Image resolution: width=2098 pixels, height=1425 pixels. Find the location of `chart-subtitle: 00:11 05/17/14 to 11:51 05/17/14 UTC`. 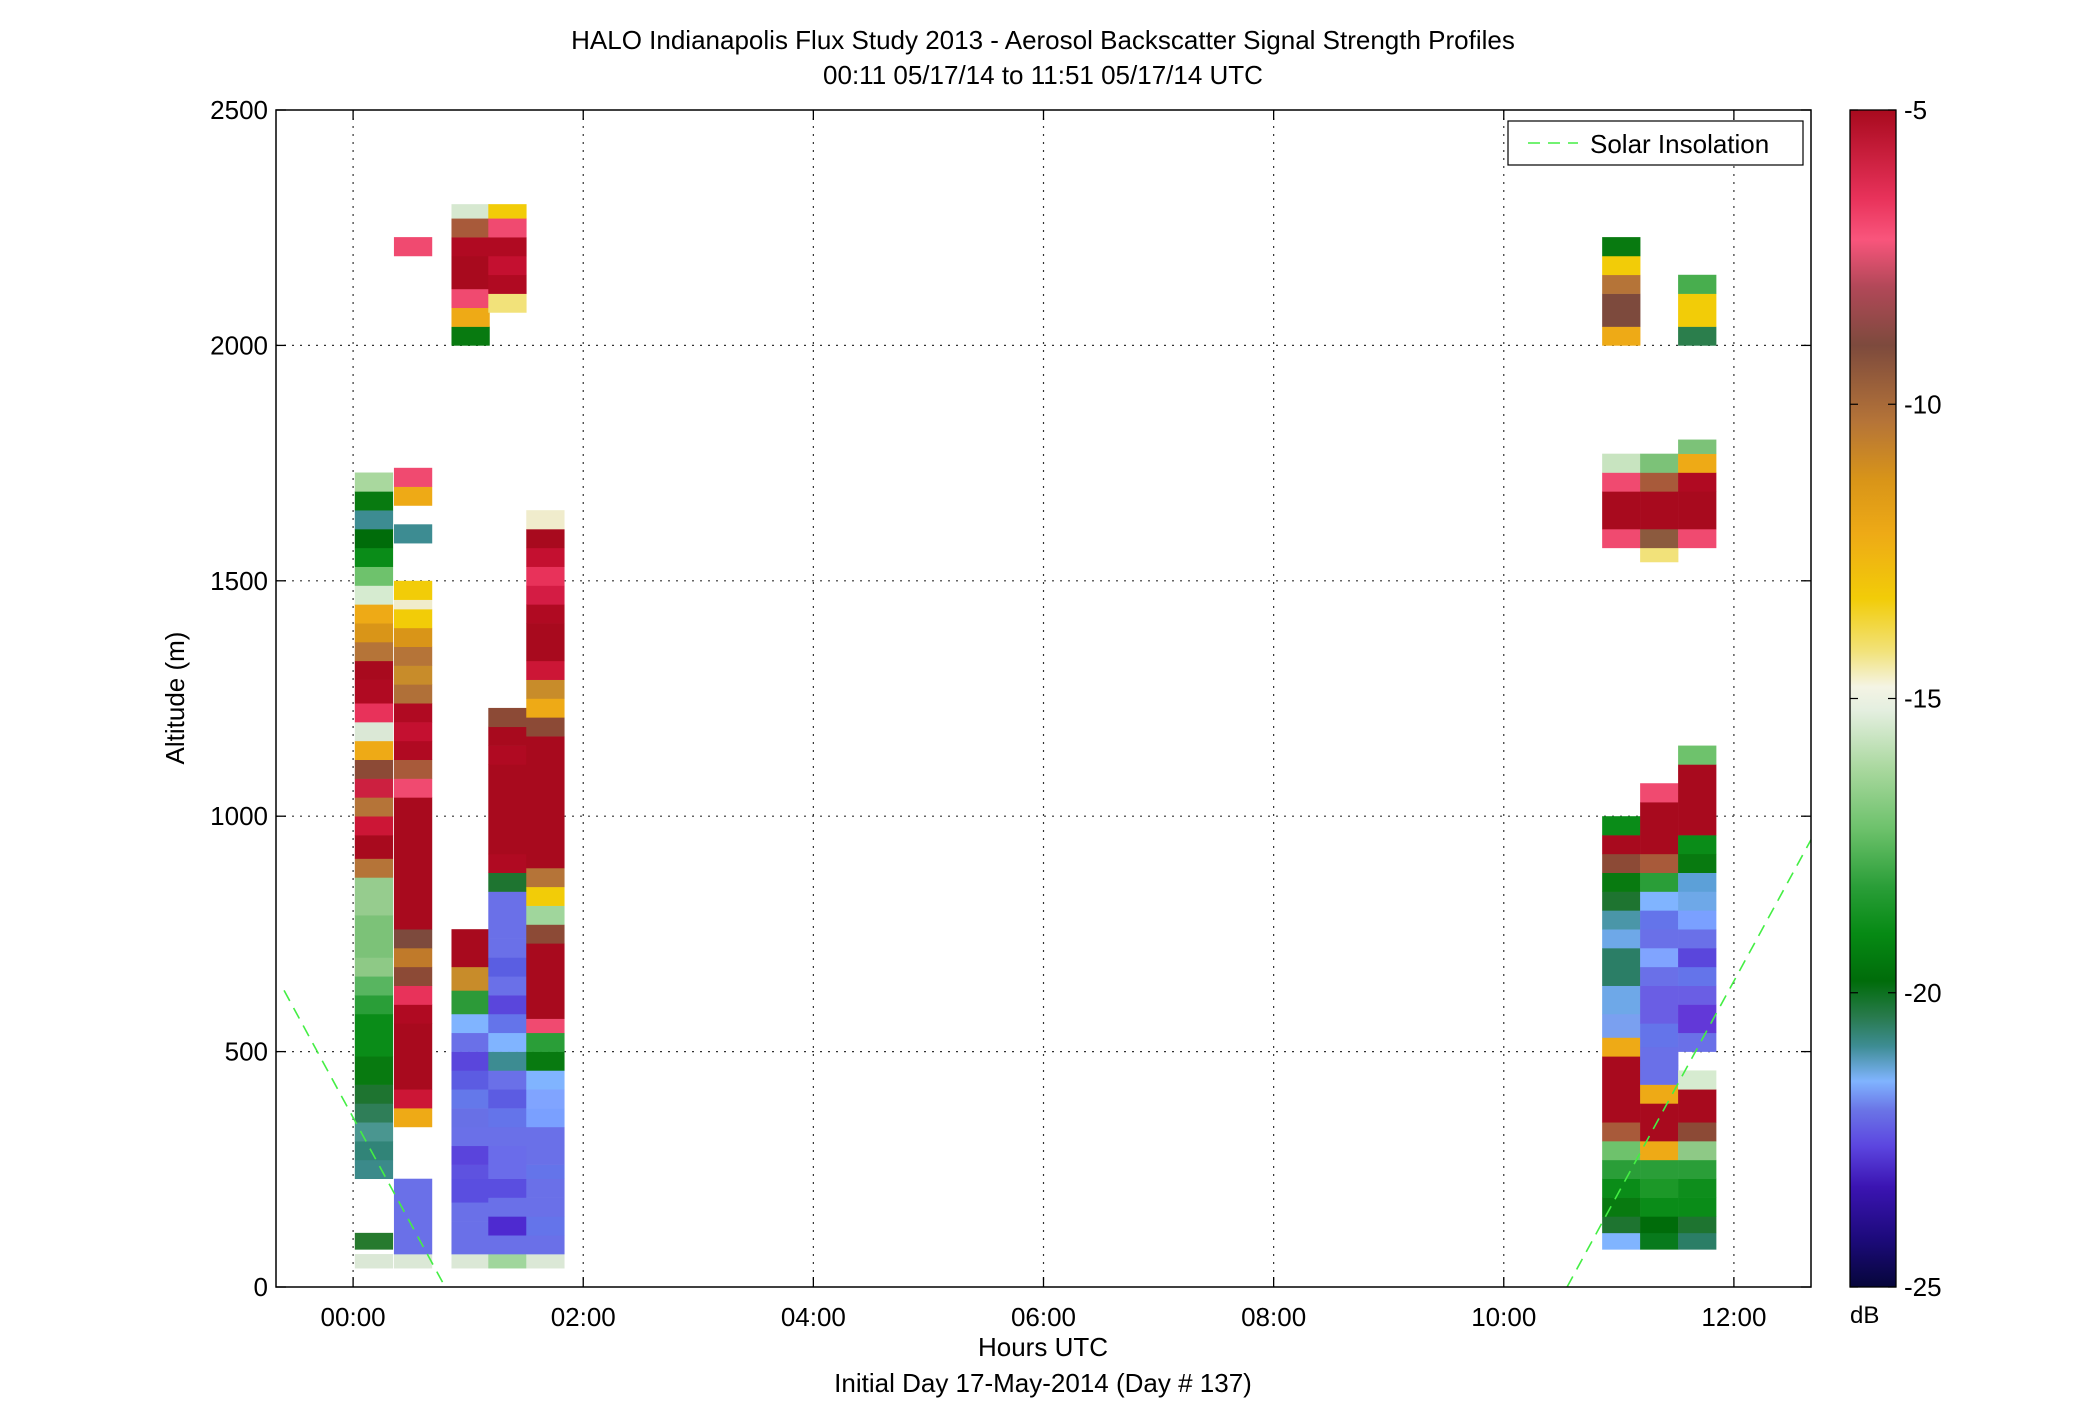

chart-subtitle: 00:11 05/17/14 to 11:51 05/17/14 UTC is located at coordinates (1043, 75).